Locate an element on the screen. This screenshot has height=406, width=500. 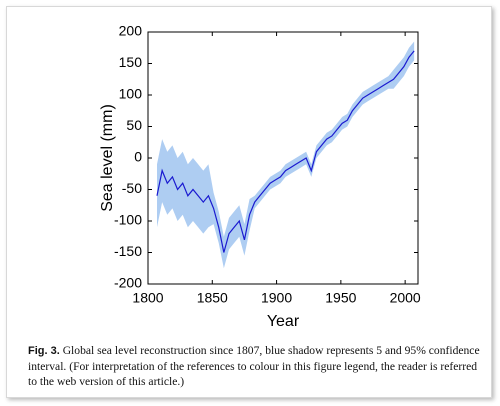
y-tick-label: 100 is located at coordinates (131, 94).